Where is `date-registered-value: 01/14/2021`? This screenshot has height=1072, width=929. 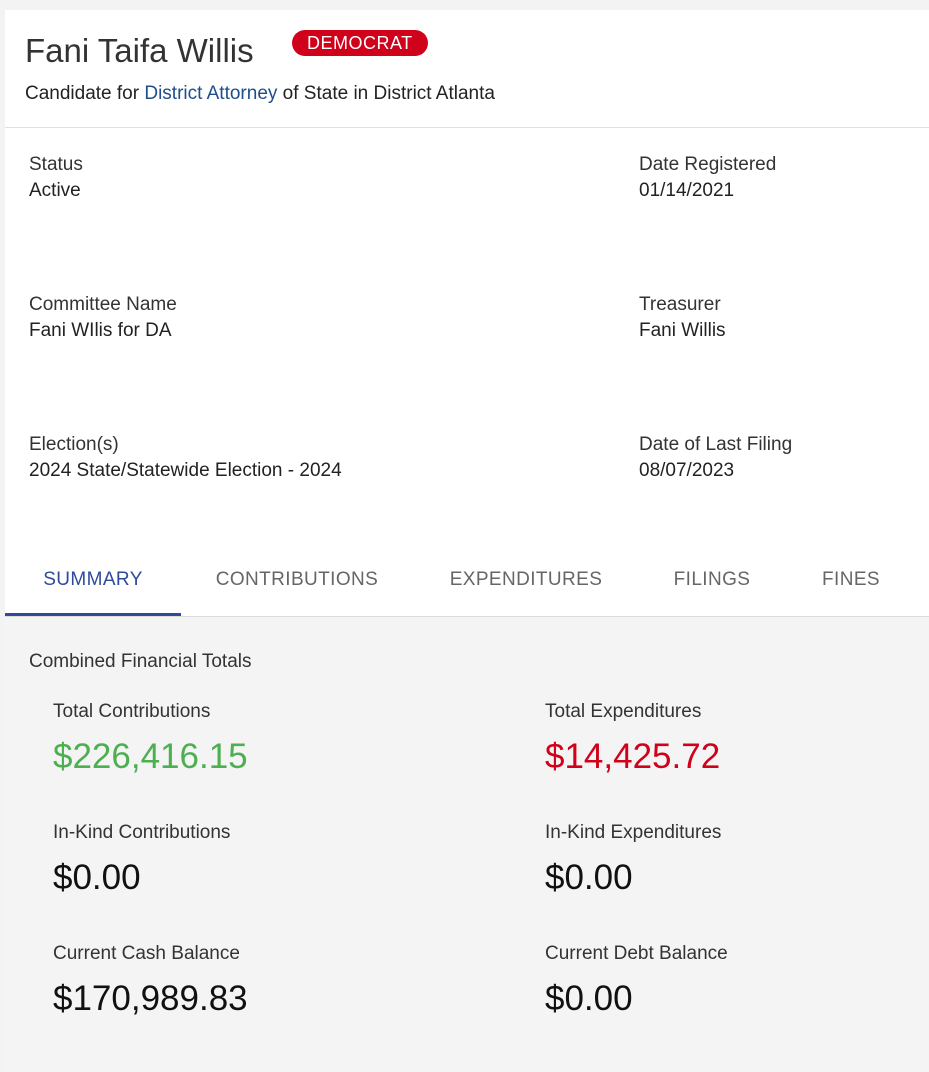 date-registered-value: 01/14/2021 is located at coordinates (687, 190).